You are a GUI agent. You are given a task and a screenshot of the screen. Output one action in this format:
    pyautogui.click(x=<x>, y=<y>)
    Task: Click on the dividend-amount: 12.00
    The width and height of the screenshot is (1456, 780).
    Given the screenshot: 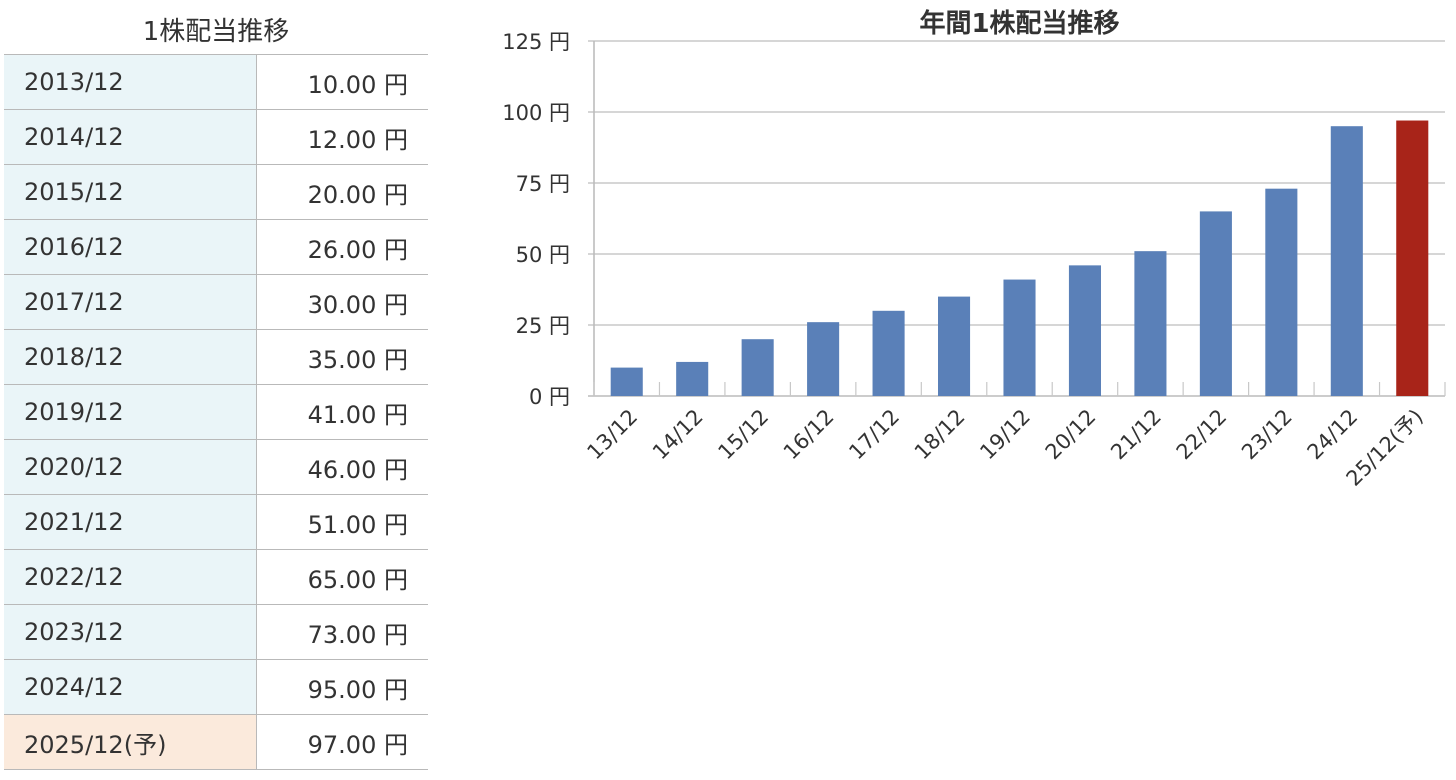 What is the action you would take?
    pyautogui.click(x=342, y=139)
    